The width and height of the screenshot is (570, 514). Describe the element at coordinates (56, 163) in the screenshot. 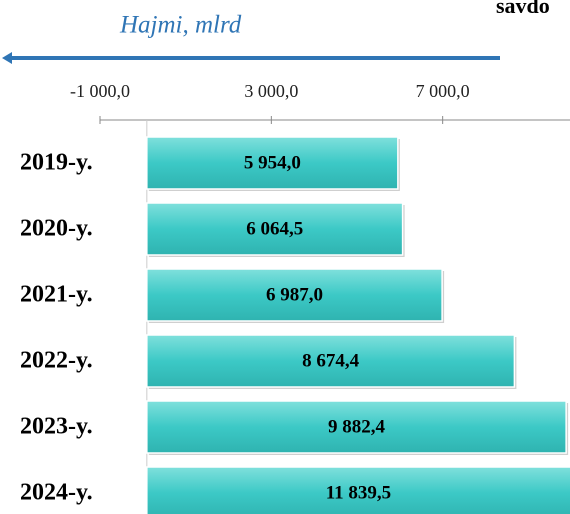

I see `y-tick-label: 2019-y.` at that location.